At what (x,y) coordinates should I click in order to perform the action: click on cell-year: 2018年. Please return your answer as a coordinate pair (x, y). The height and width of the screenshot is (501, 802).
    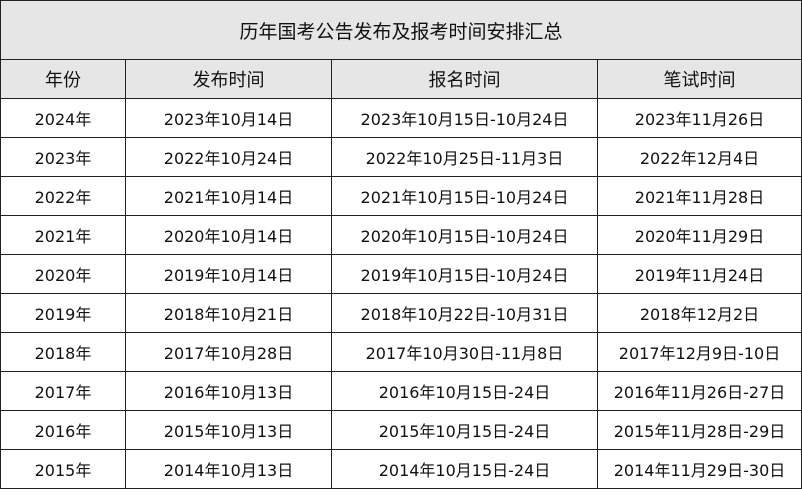
    Looking at the image, I should click on (63, 352).